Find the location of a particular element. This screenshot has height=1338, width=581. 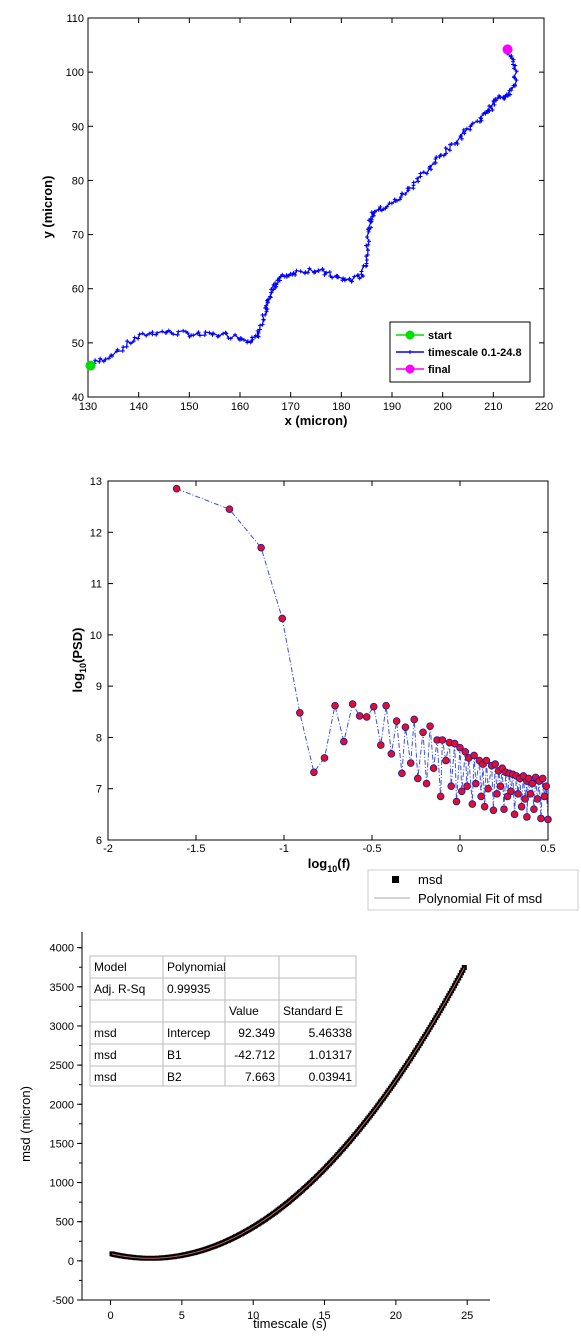

table-cell: B2 is located at coordinates (174, 1077).